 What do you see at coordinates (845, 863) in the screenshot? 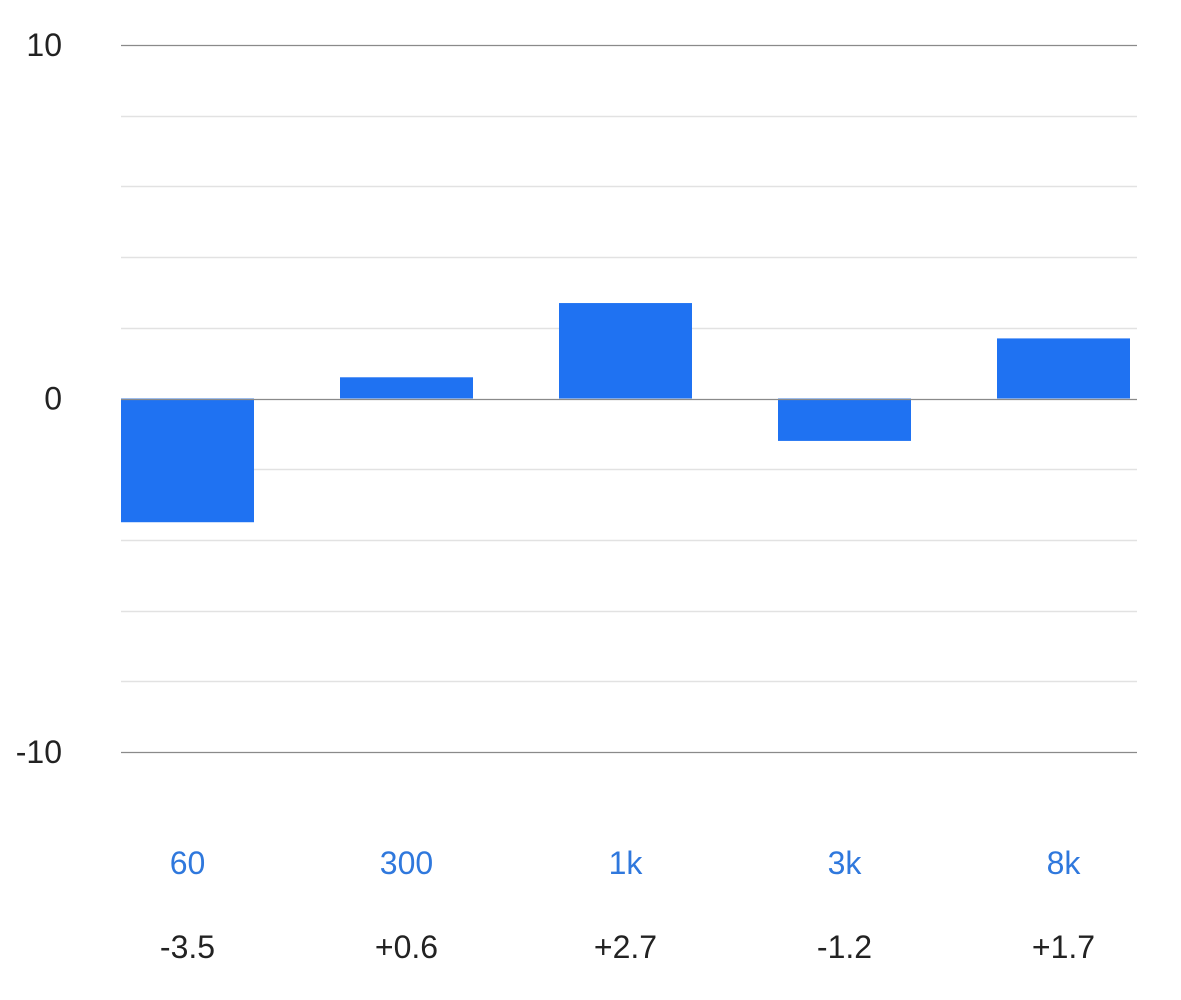
I see `band-label-3k: 3k` at bounding box center [845, 863].